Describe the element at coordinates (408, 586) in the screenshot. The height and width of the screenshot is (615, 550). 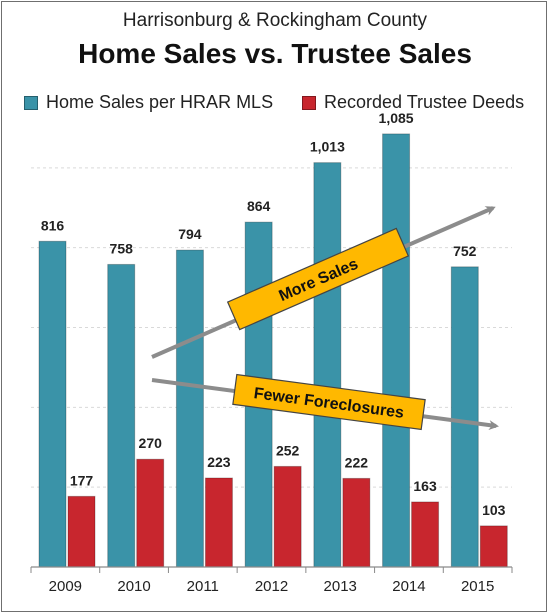
I see `x-tick-label-2014: 2014` at that location.